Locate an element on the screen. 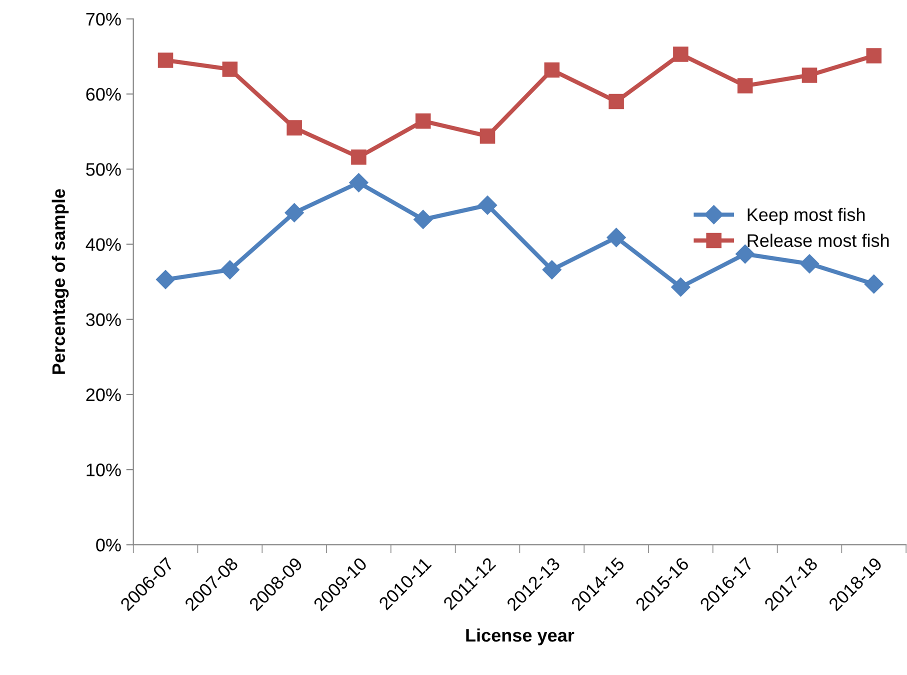  y-tick-label: 0% is located at coordinates (108, 545).